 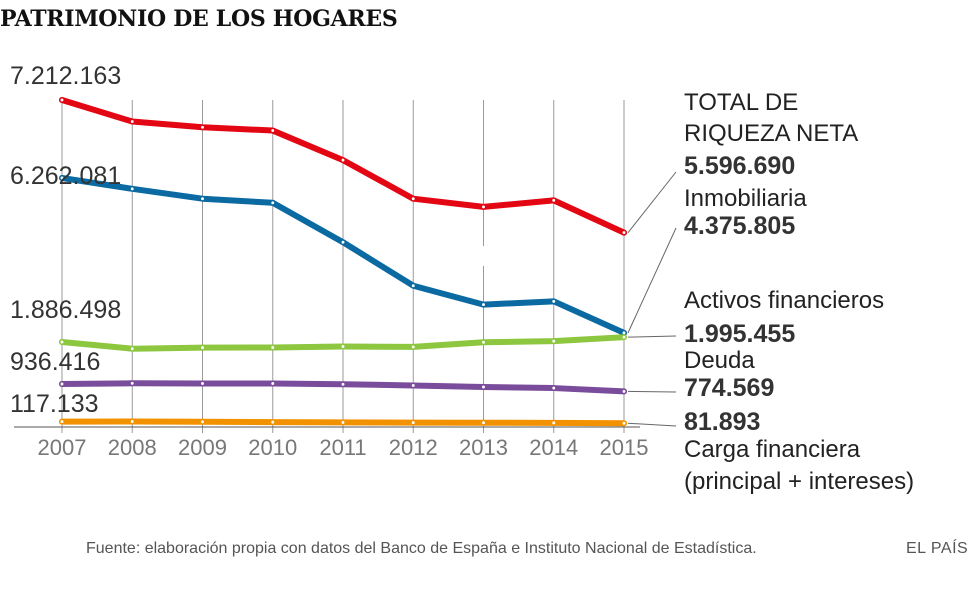 I want to click on start-value-label: 936.416, so click(x=55, y=362).